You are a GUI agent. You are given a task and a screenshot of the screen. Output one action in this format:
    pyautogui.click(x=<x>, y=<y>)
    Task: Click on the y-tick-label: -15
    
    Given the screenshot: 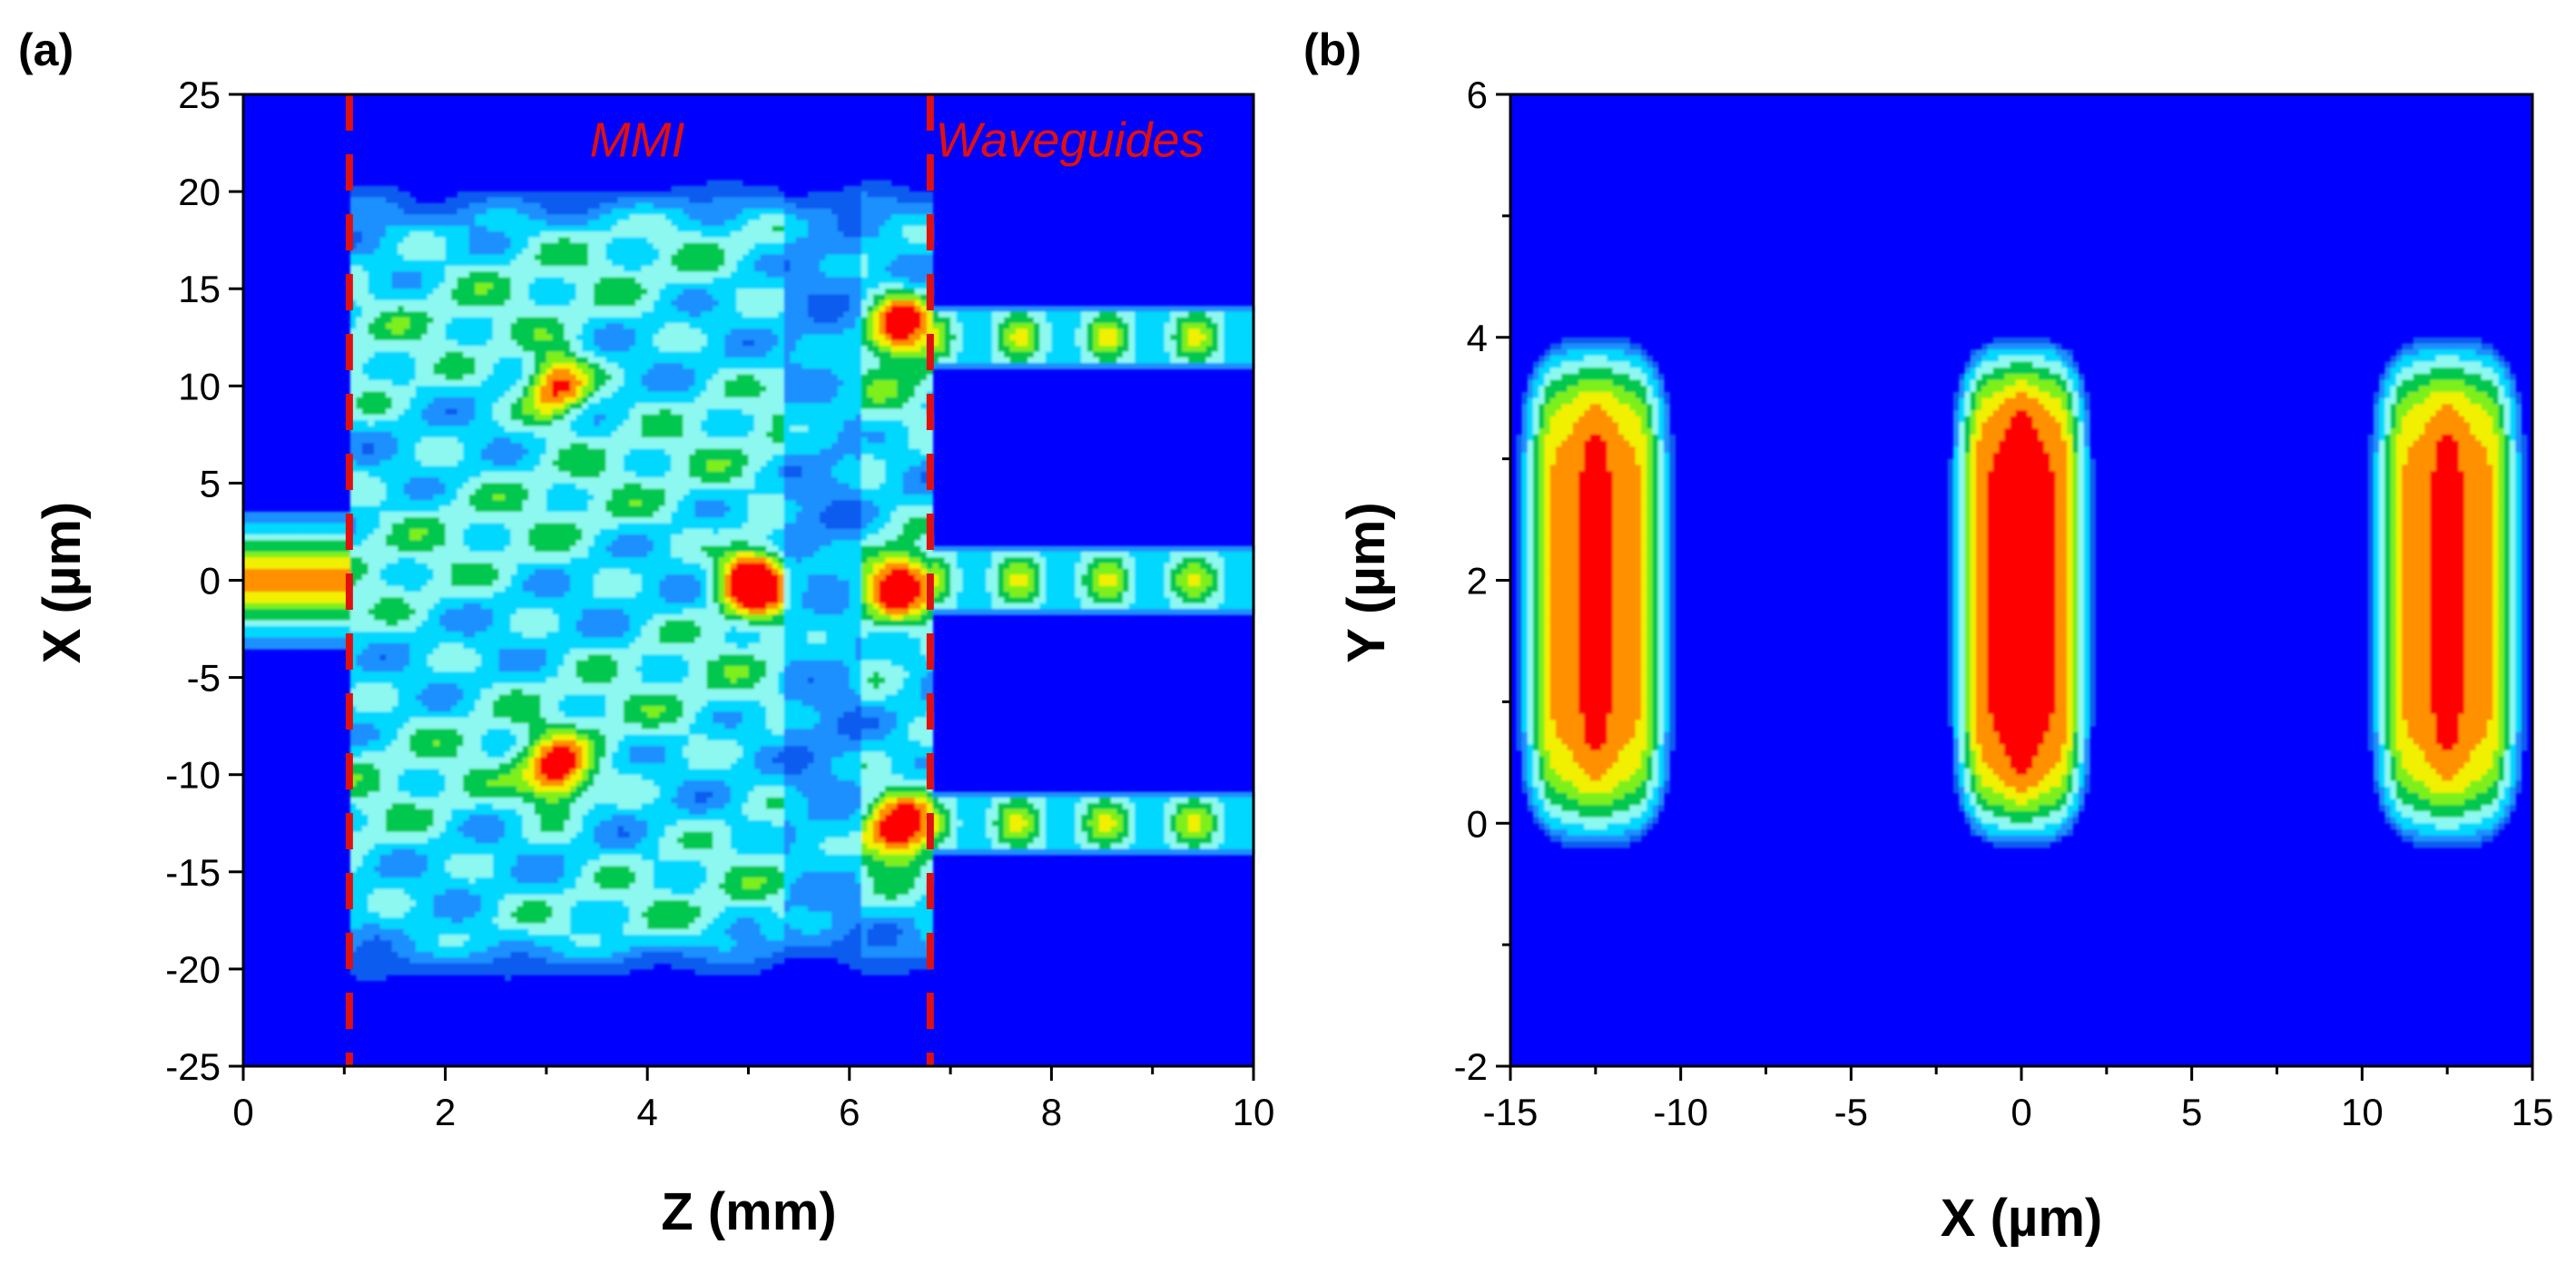 What is the action you would take?
    pyautogui.click(x=193, y=872)
    